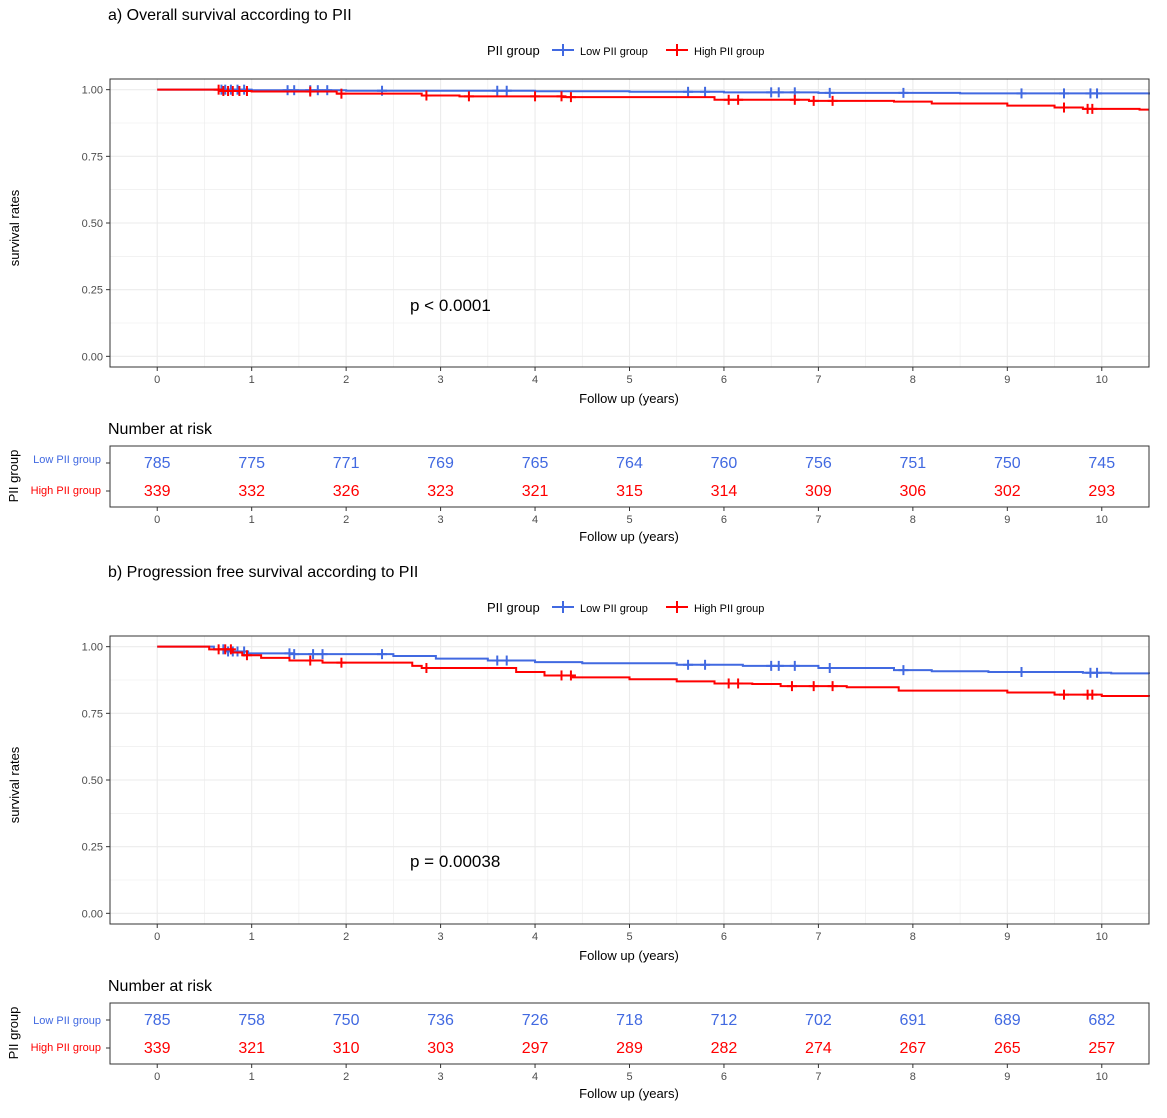 Image resolution: width=1167 pixels, height=1118 pixels. Describe the element at coordinates (92, 357) in the screenshot. I see `y-tick-label: 0.00` at that location.